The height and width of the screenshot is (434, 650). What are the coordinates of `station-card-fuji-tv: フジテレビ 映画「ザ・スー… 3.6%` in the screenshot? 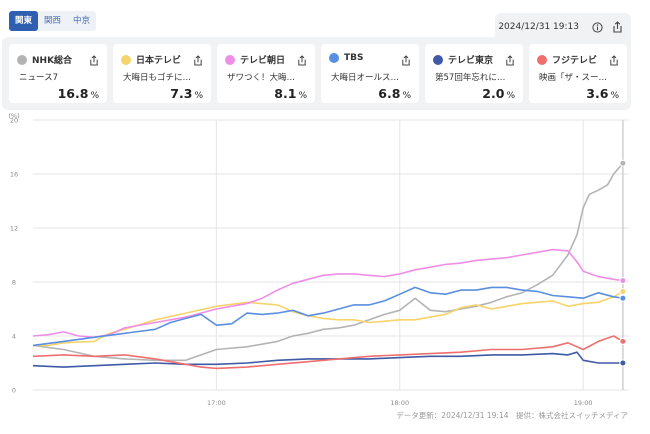 It's located at (578, 73).